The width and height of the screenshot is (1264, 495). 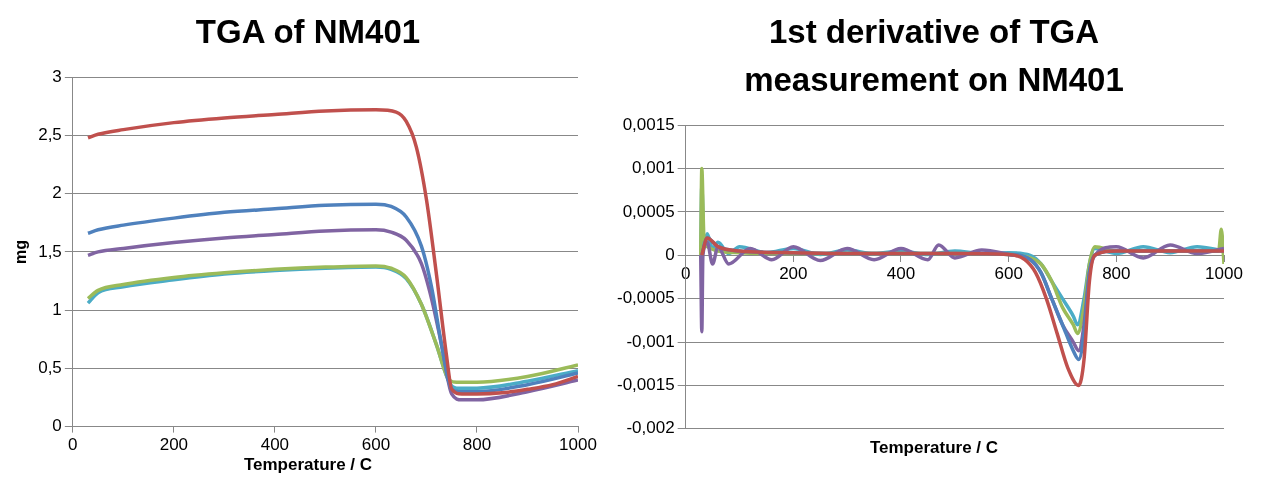 I want to click on y-tick-label: 2,5, so click(x=50, y=135).